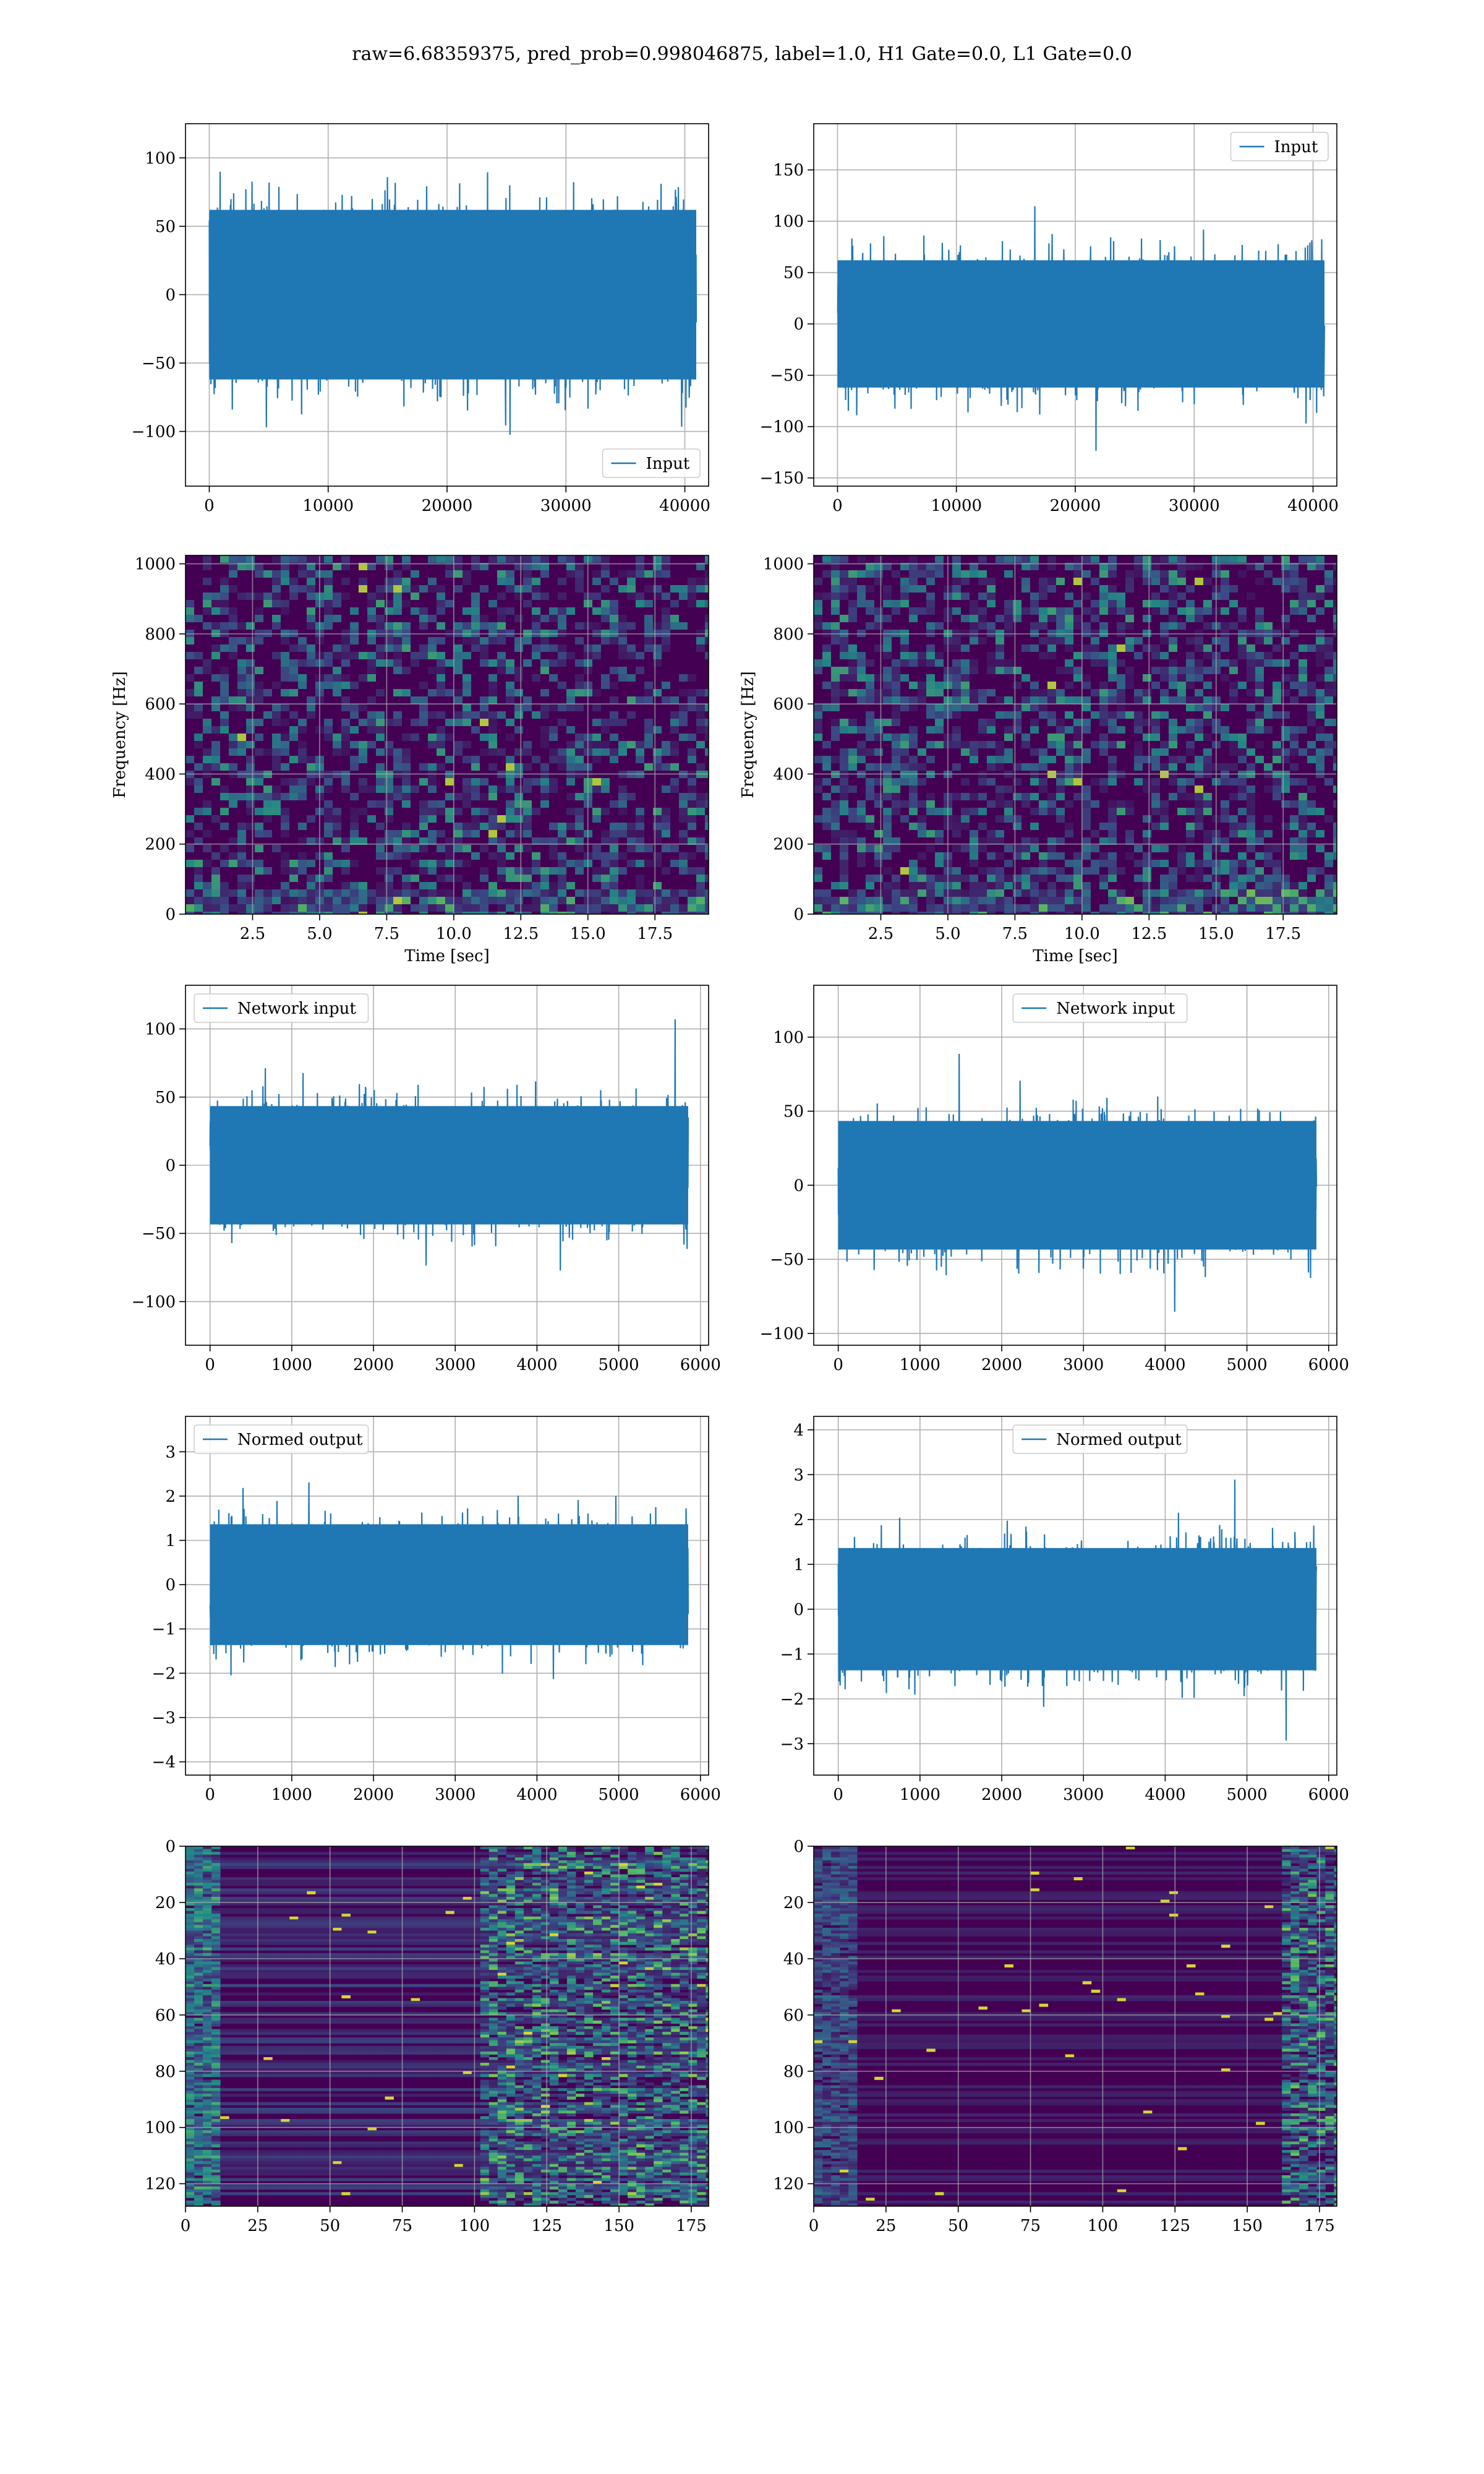 The width and height of the screenshot is (1484, 2474). Describe the element at coordinates (296, 1008) in the screenshot. I see `legend-label: Network input` at that location.